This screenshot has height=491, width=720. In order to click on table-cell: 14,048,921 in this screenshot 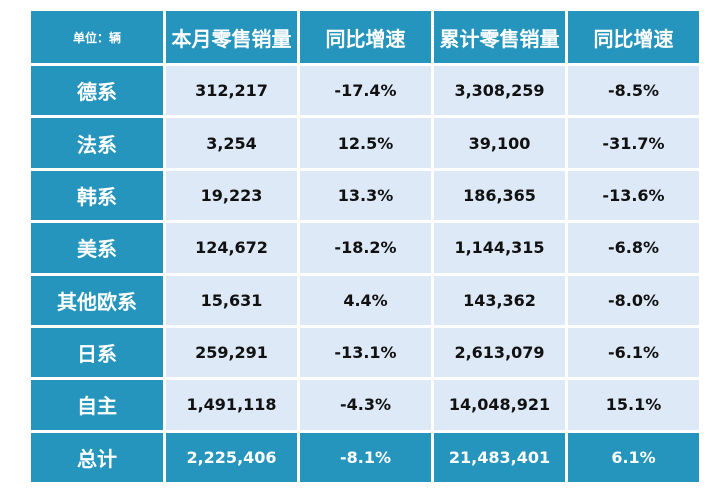, I will do `click(499, 405)`.